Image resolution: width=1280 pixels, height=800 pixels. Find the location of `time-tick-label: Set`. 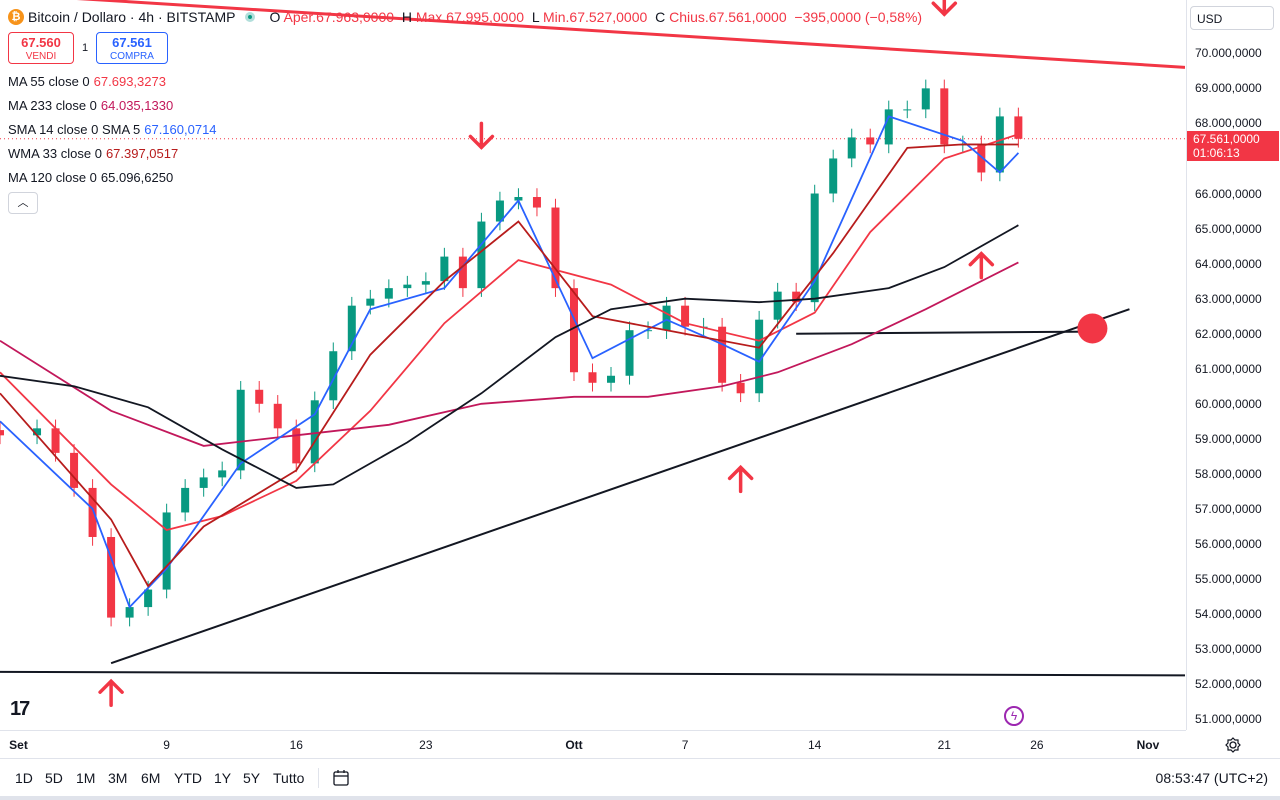

time-tick-label: Set is located at coordinates (18, 745).